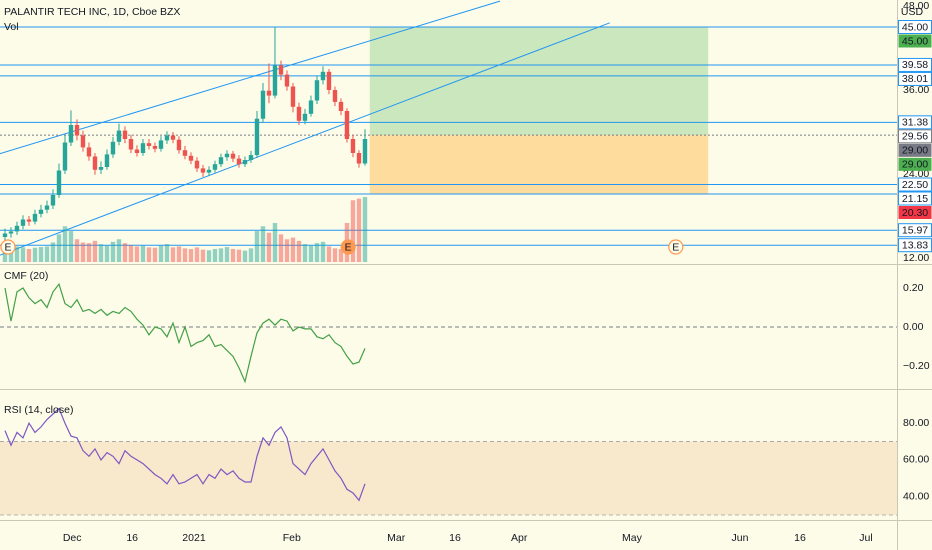  I want to click on level-label: 31.38, so click(915, 123).